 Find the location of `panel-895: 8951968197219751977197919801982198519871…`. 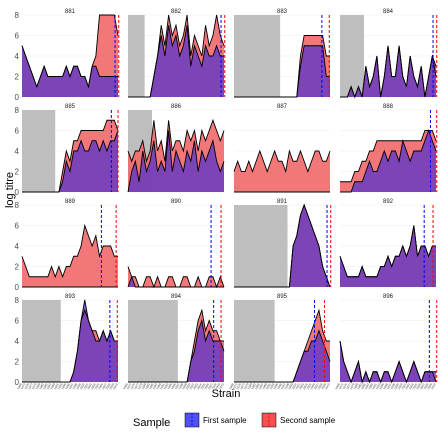

panel-895: 8951968197219751977197919801982198519871… is located at coordinates (279, 342).